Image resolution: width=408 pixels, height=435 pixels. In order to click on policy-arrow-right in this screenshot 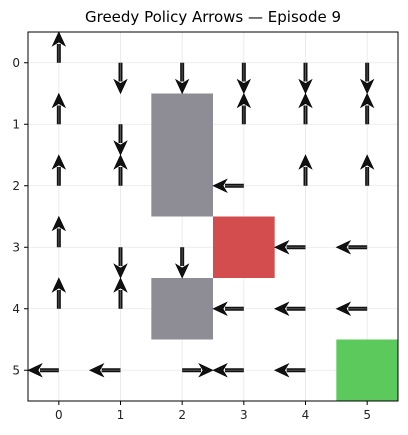, I will do `click(198, 370)`.